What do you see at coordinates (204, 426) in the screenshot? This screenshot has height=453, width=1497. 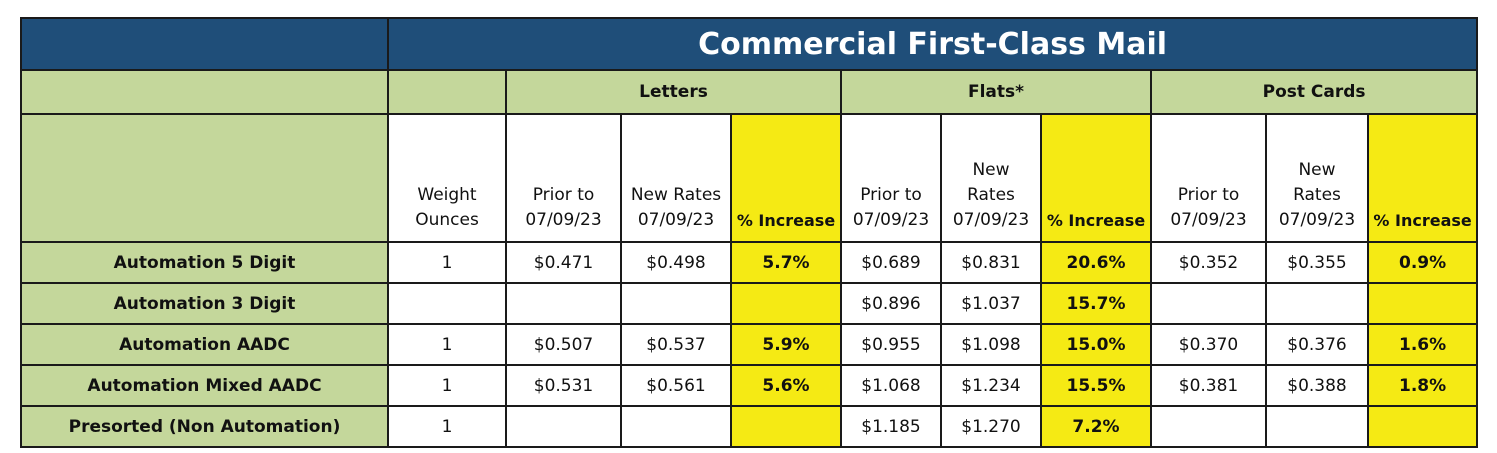 I see `row-label: Presorted (Non Automation)` at bounding box center [204, 426].